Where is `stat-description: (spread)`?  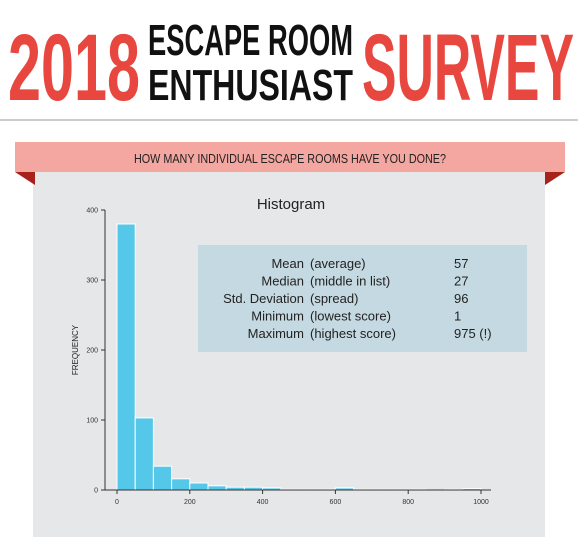
stat-description: (spread) is located at coordinates (334, 298).